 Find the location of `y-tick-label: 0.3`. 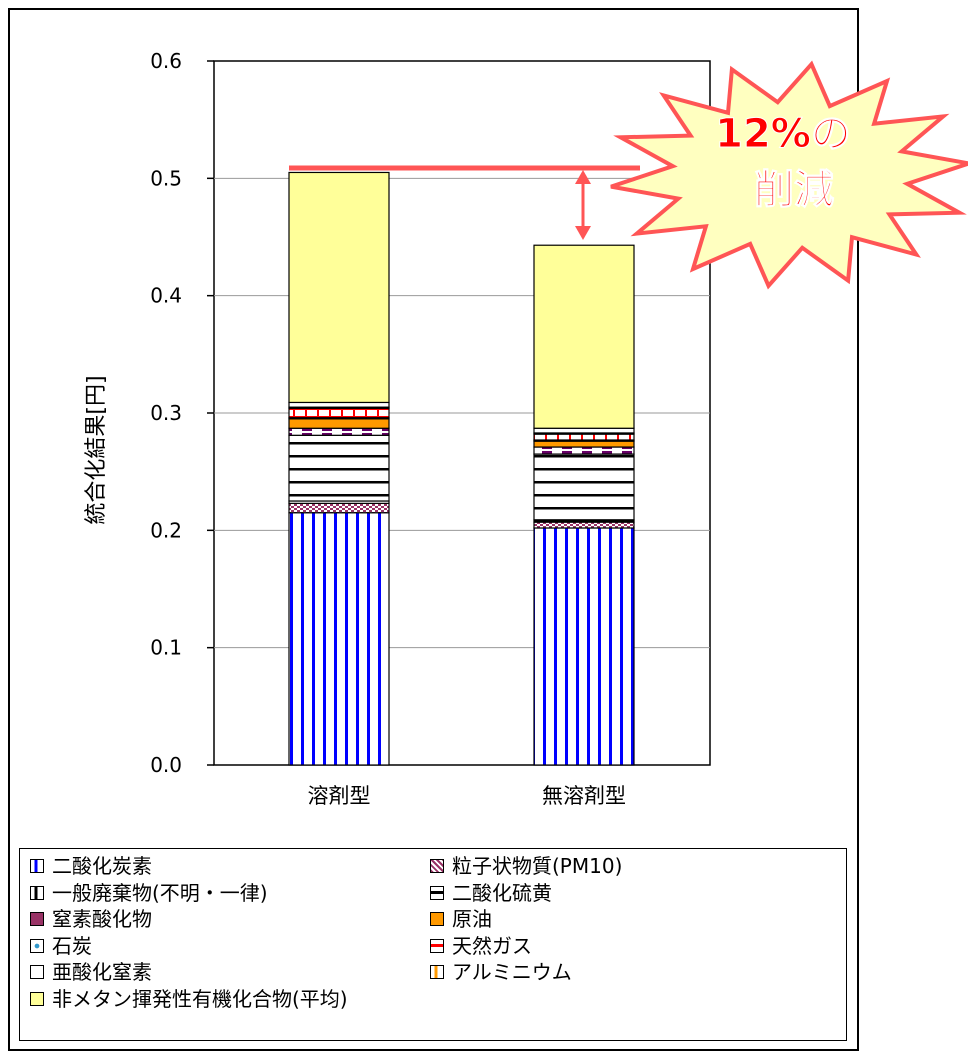

y-tick-label: 0.3 is located at coordinates (166, 413).